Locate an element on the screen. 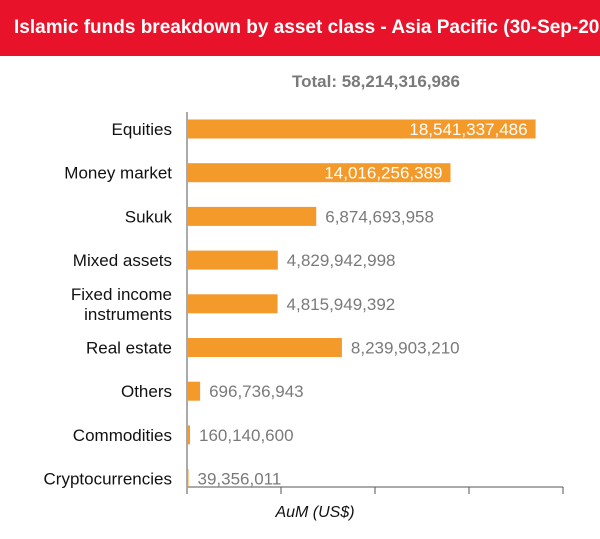  bar-commodities is located at coordinates (189, 435).